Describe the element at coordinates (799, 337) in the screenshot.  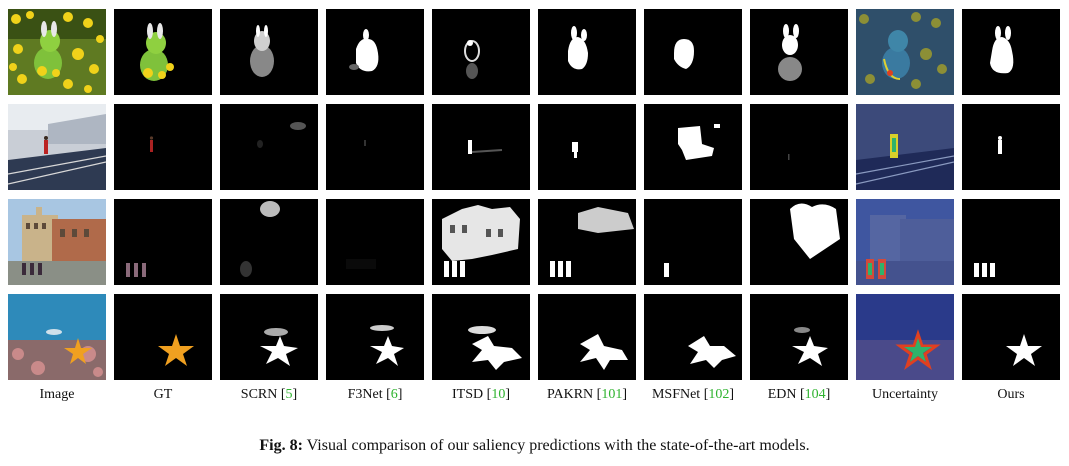
I see `edn-starfish-underwater` at that location.